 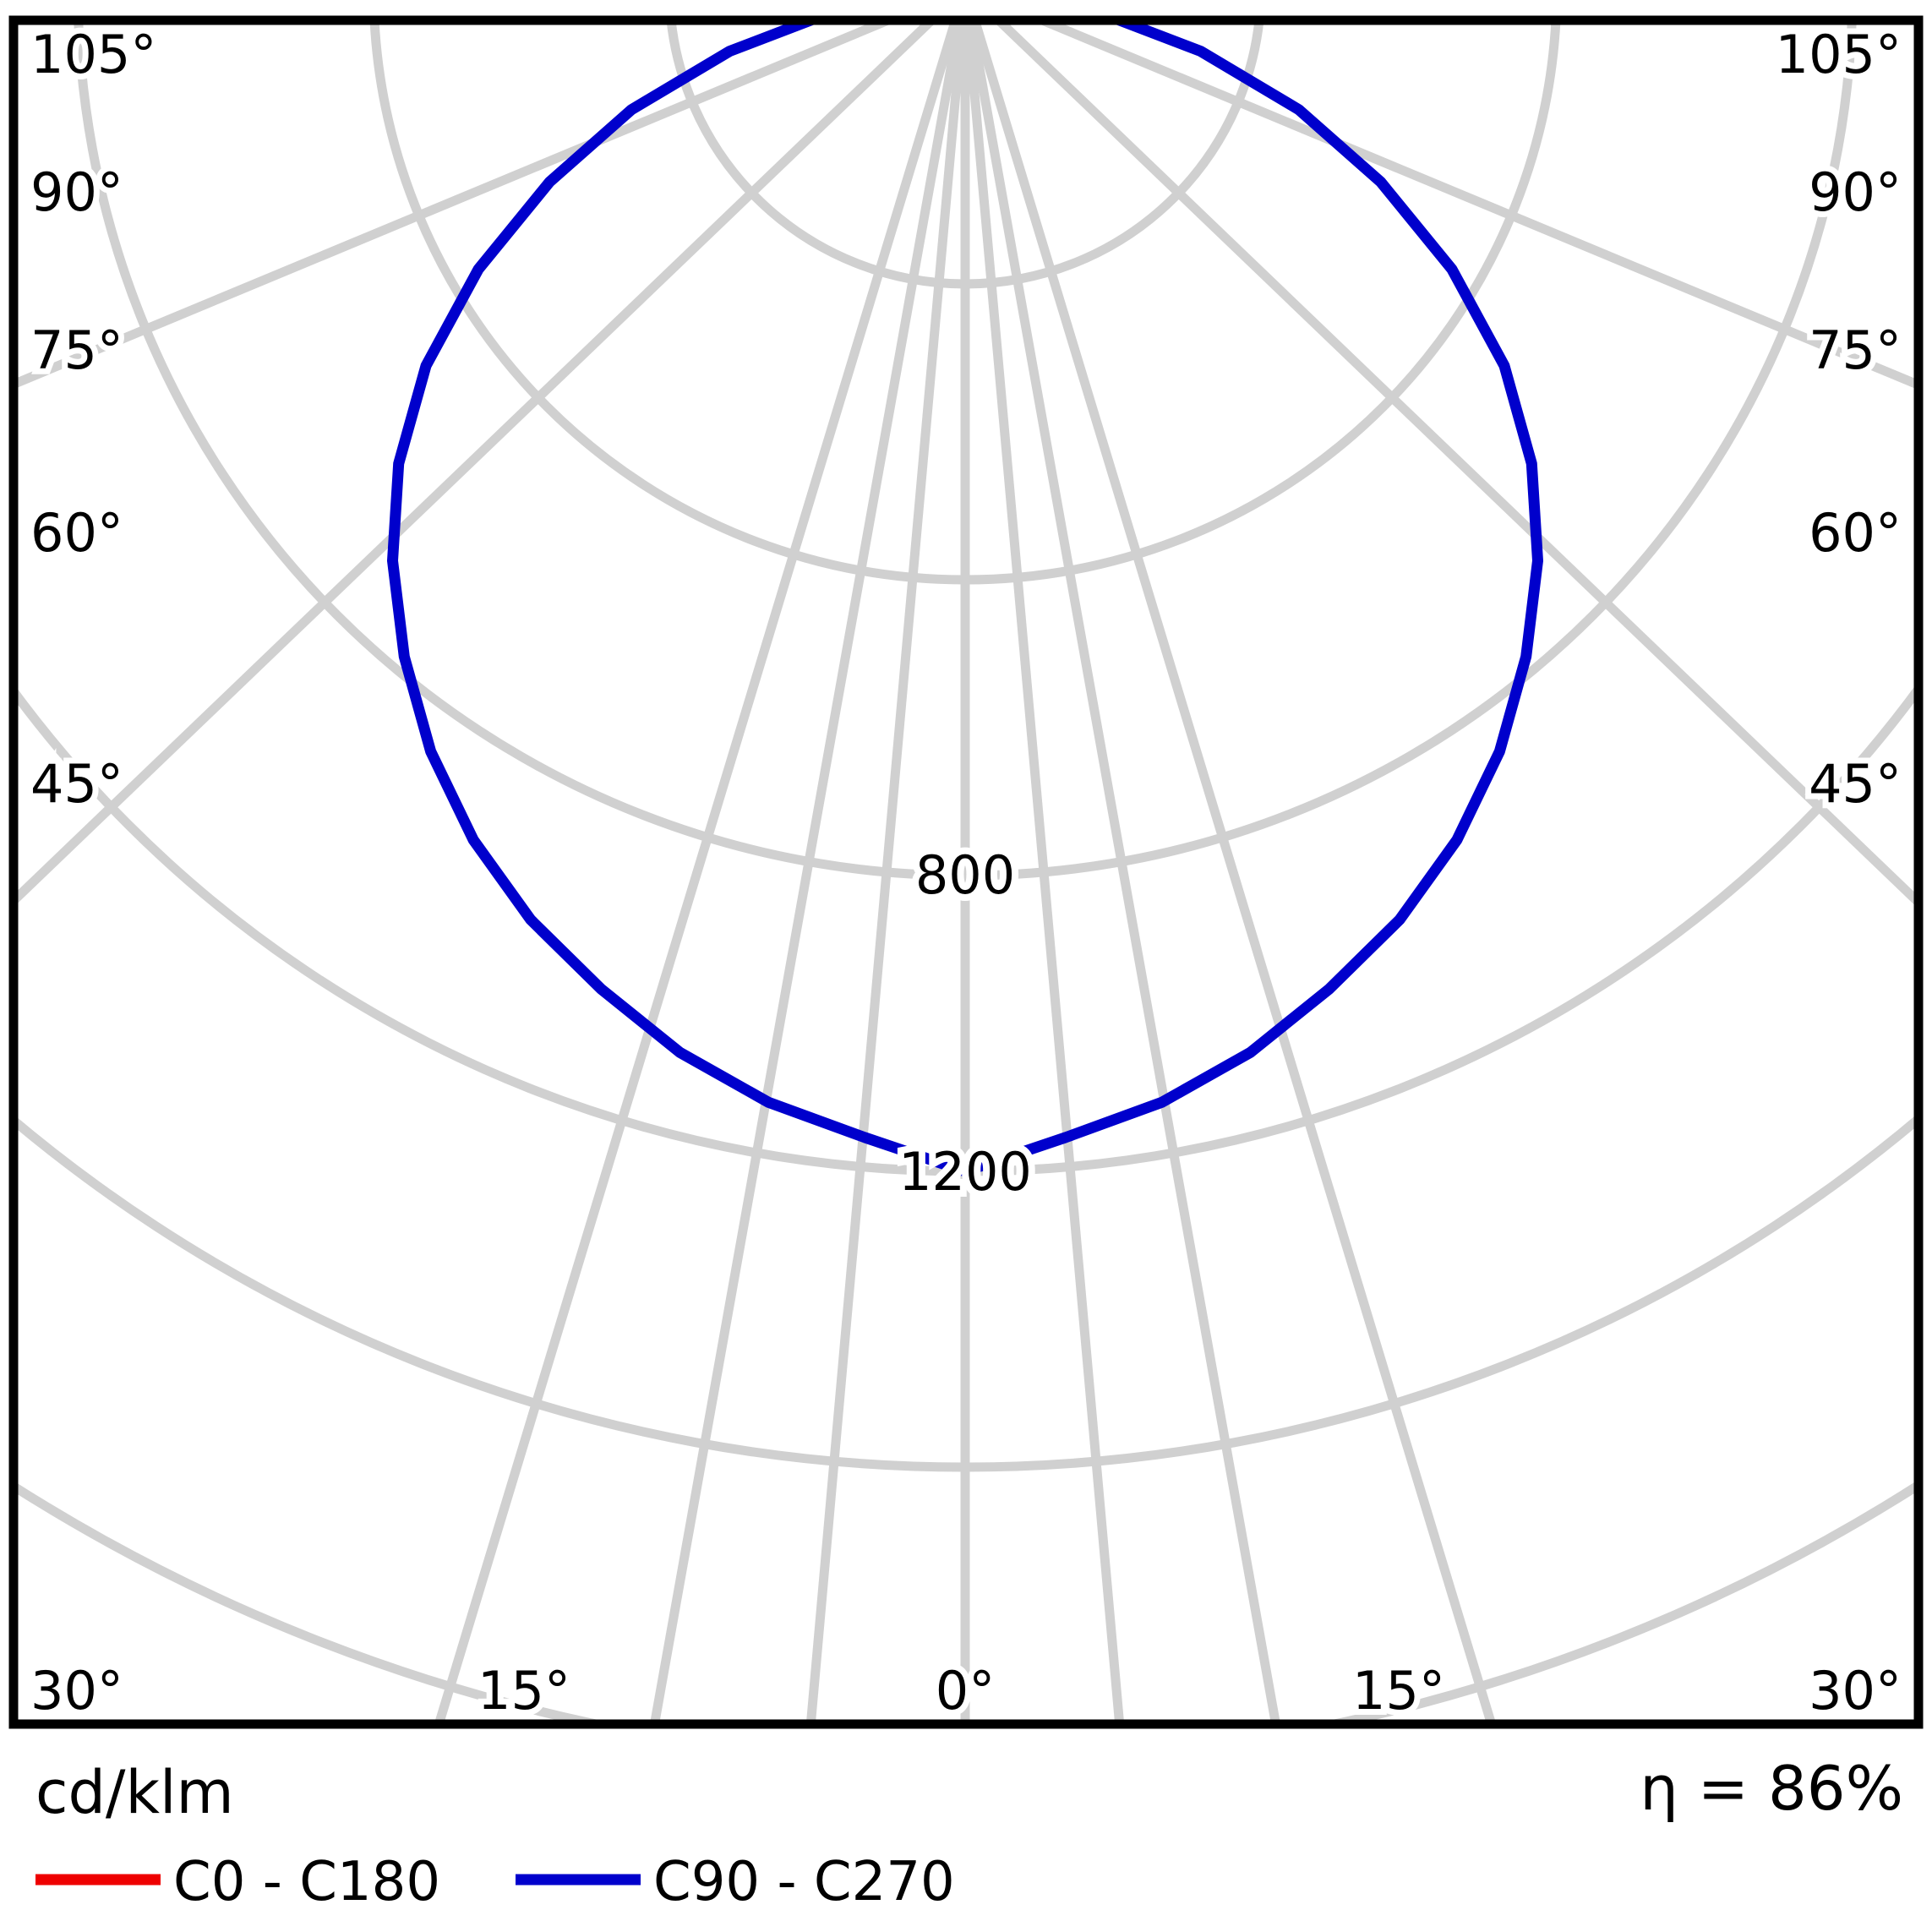 What do you see at coordinates (1771, 1788) in the screenshot?
I see `efficiency-label: η = 86%` at bounding box center [1771, 1788].